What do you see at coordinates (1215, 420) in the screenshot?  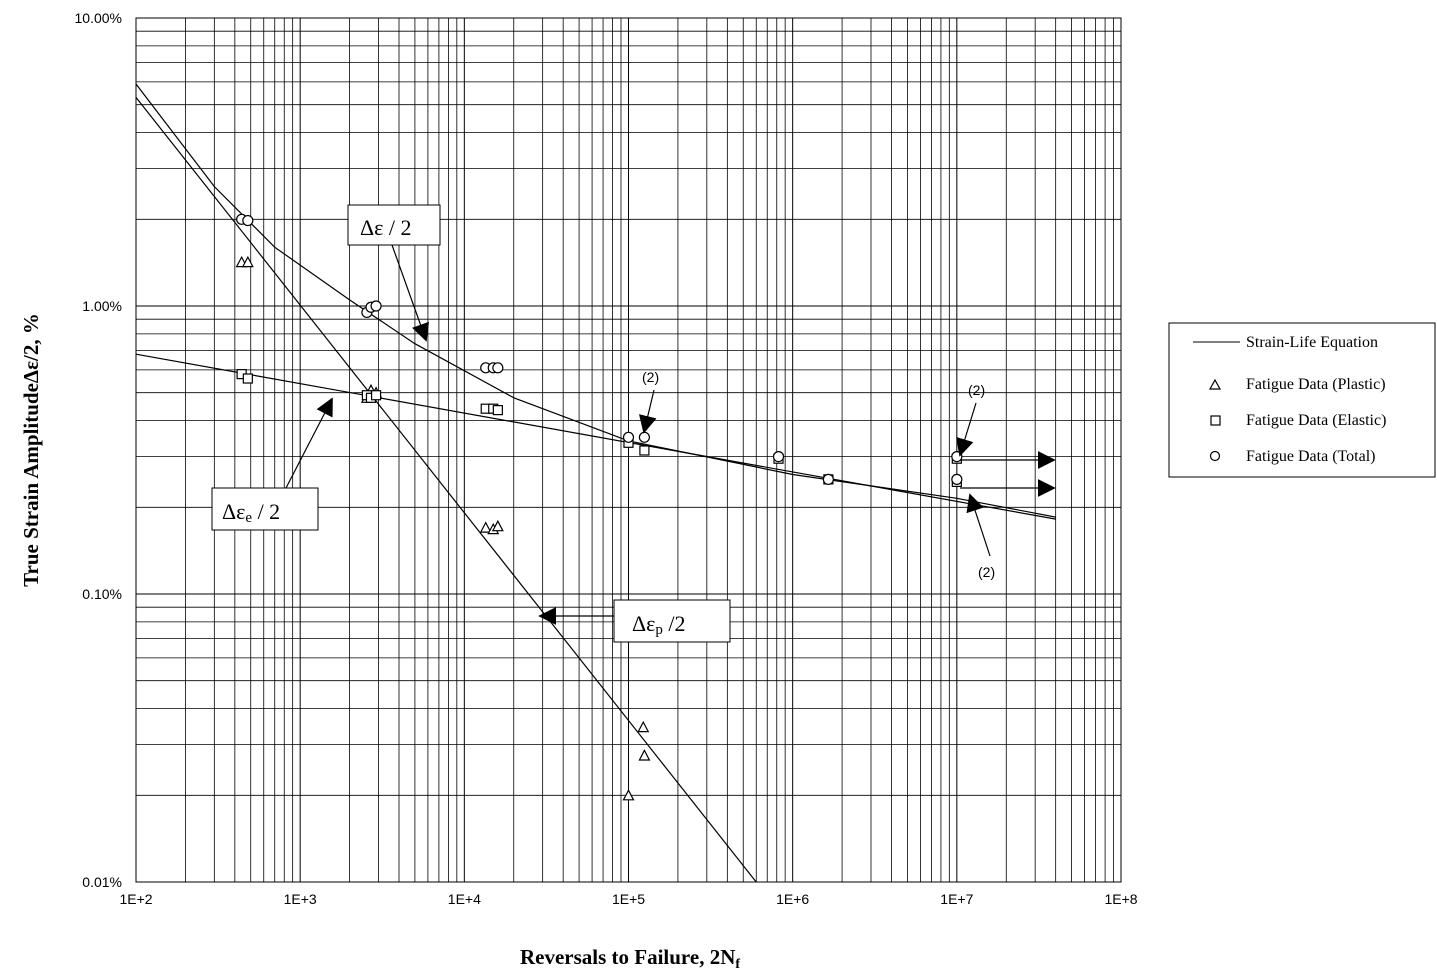 I see `legend-square-marker` at bounding box center [1215, 420].